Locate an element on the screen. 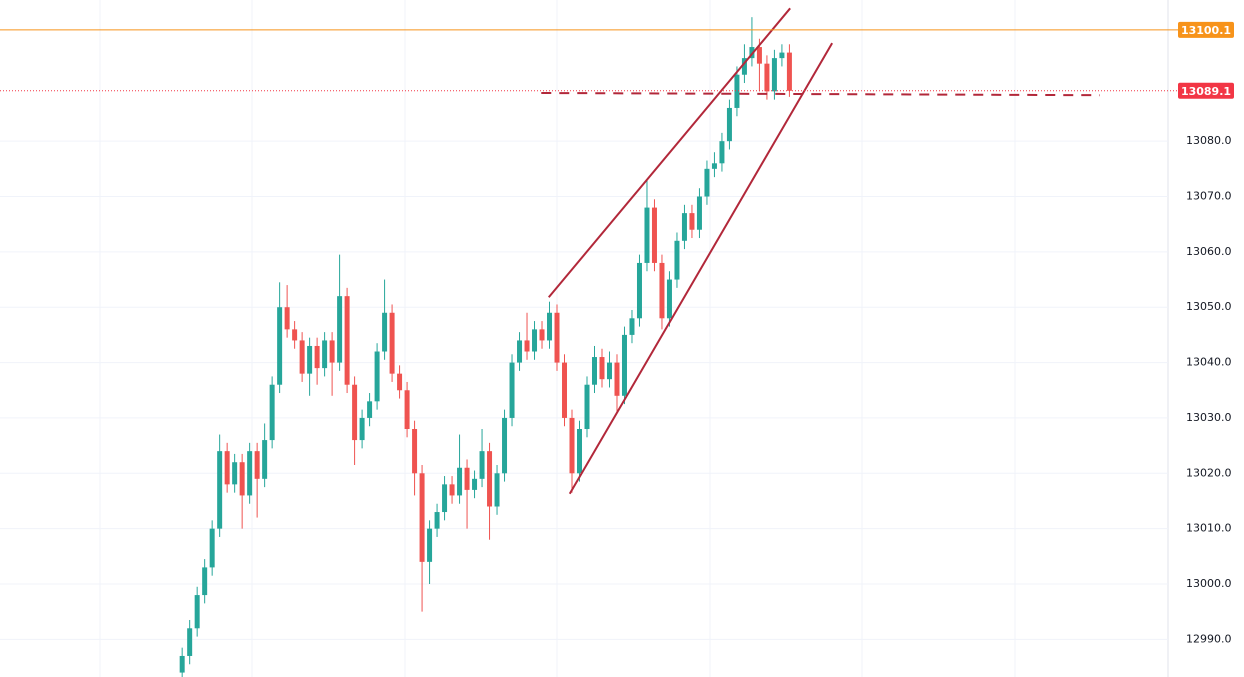 The height and width of the screenshot is (677, 1244). y-tick-label: 13030.0 is located at coordinates (1209, 417).